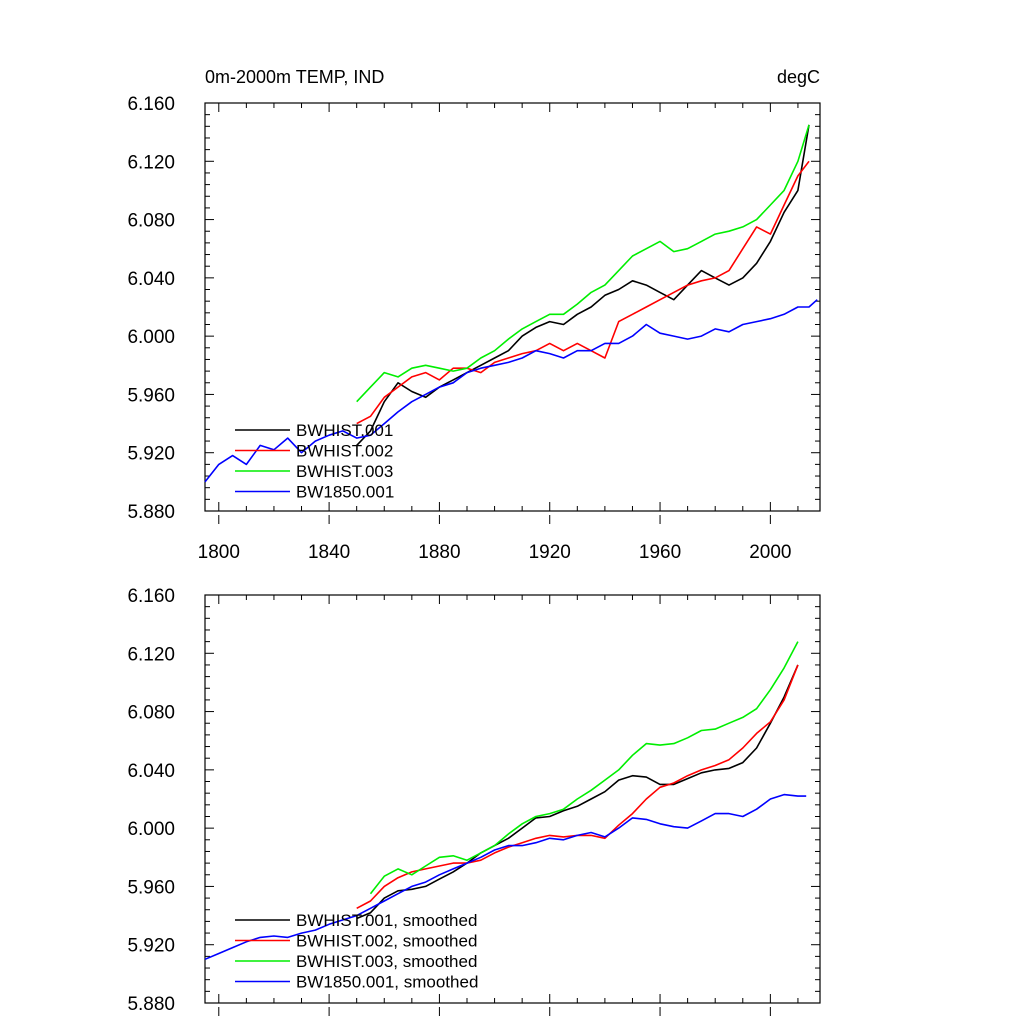 This screenshot has width=1024, height=1024. I want to click on legend-label: BWHIST.002, so click(344, 451).